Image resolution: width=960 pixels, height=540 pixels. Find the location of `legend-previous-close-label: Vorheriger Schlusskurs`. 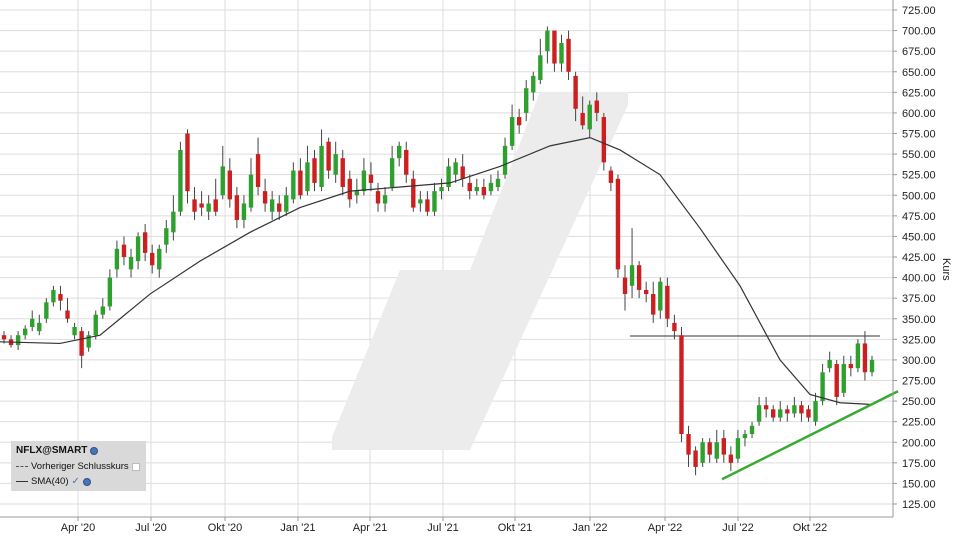

legend-previous-close-label: Vorheriger Schlusskurs is located at coordinates (80, 466).